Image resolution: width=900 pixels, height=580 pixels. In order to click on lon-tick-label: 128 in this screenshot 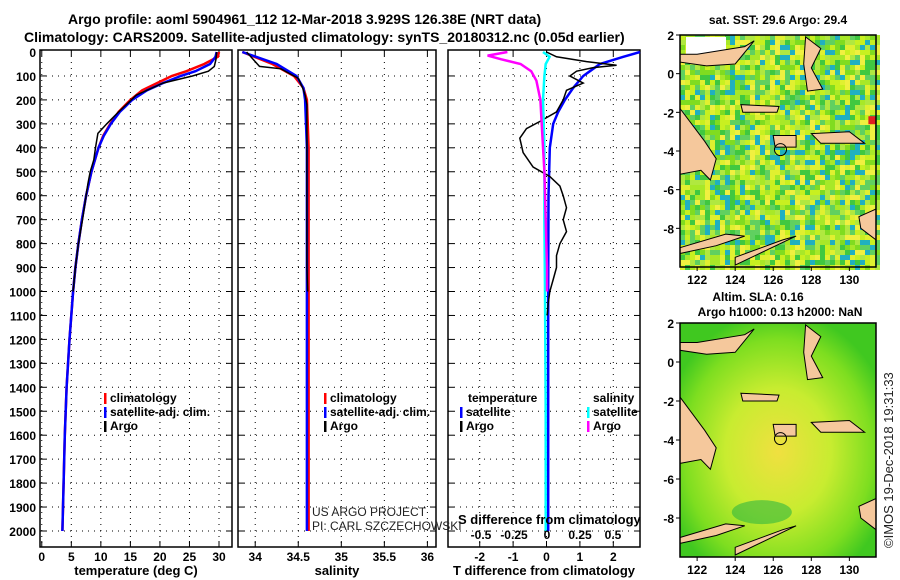, I will do `click(811, 280)`.